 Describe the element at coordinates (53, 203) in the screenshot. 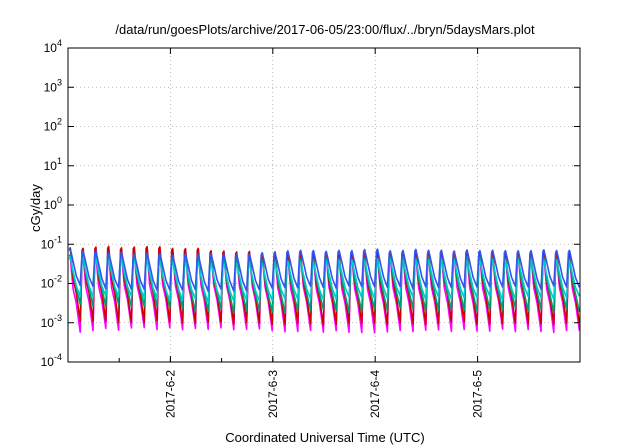

I see `y-tick-label: 10⁰` at that location.